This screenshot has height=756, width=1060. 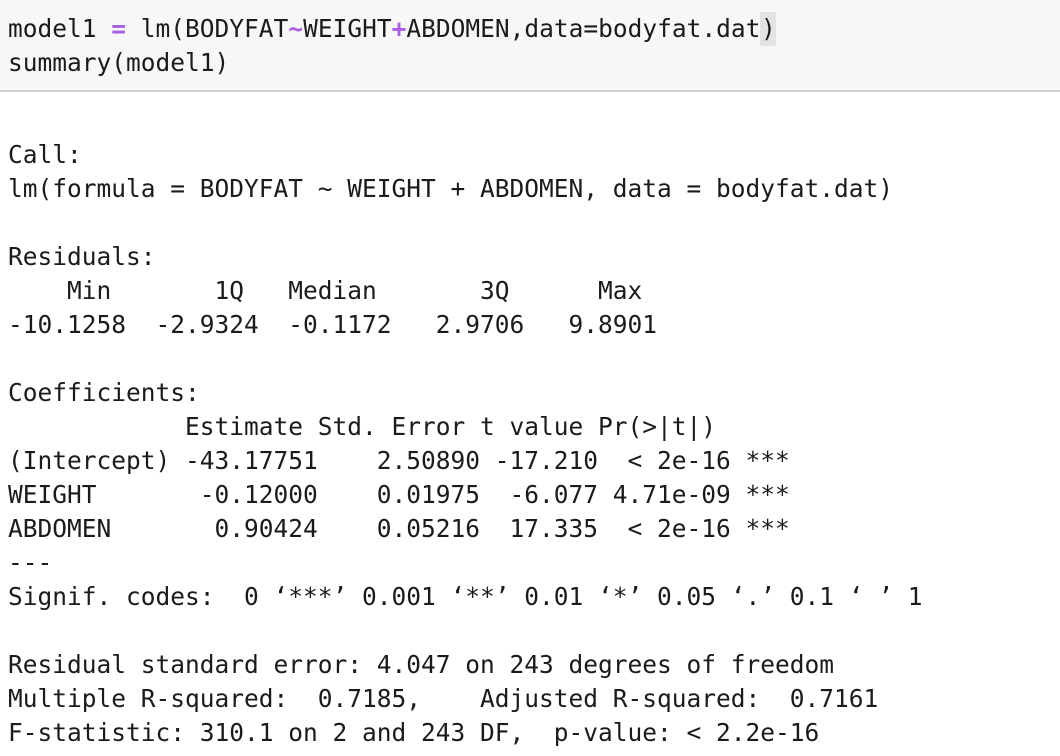 I want to click on coef-table-header: Estimate Std. Error t value Pr(>|t|), so click(x=392, y=426).